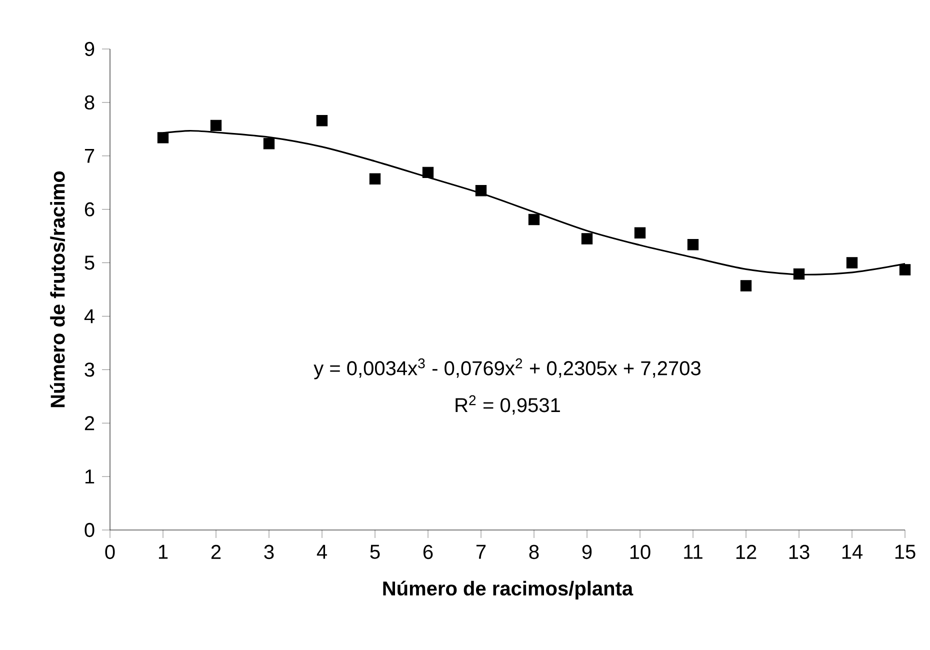  I want to click on y-tick-label: 7, so click(89, 156).